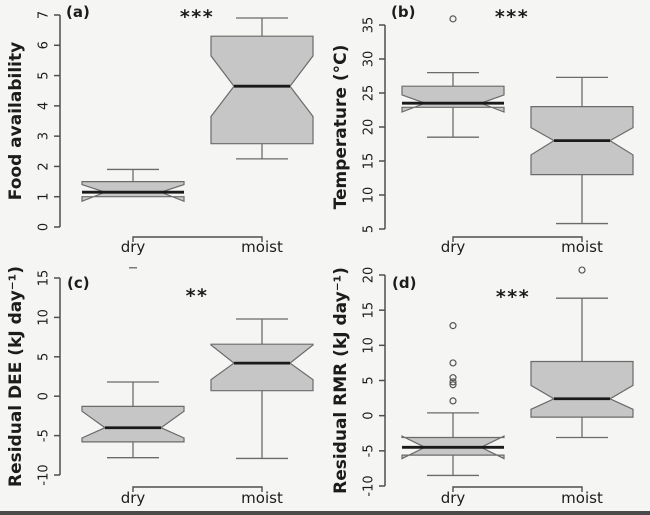 The height and width of the screenshot is (515, 650). I want to click on y-tick-label: 2, so click(44, 166).